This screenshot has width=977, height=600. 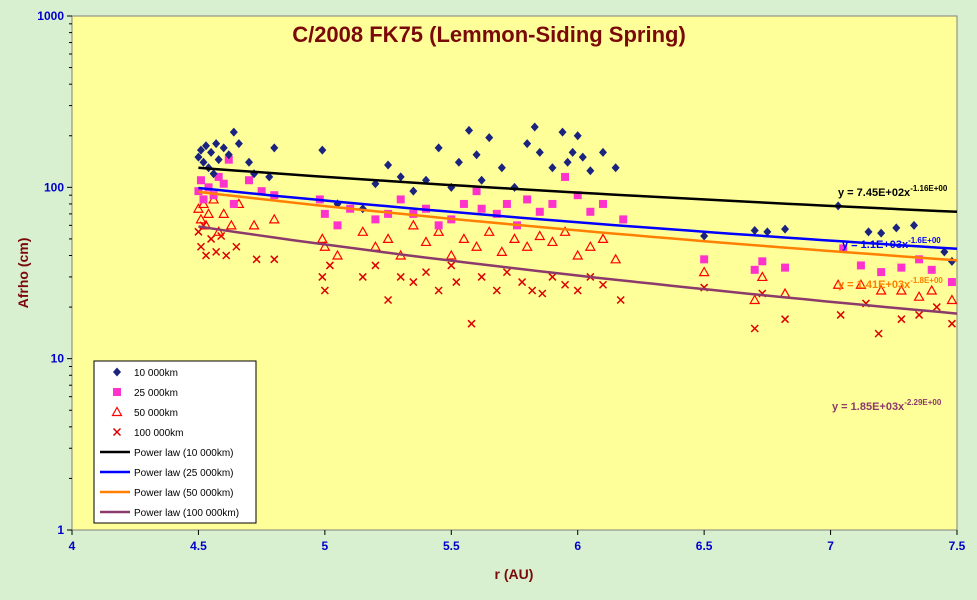 What do you see at coordinates (890, 283) in the screenshot?
I see `trendline-equation: y = 1.41E+03x-1.8E+00` at bounding box center [890, 283].